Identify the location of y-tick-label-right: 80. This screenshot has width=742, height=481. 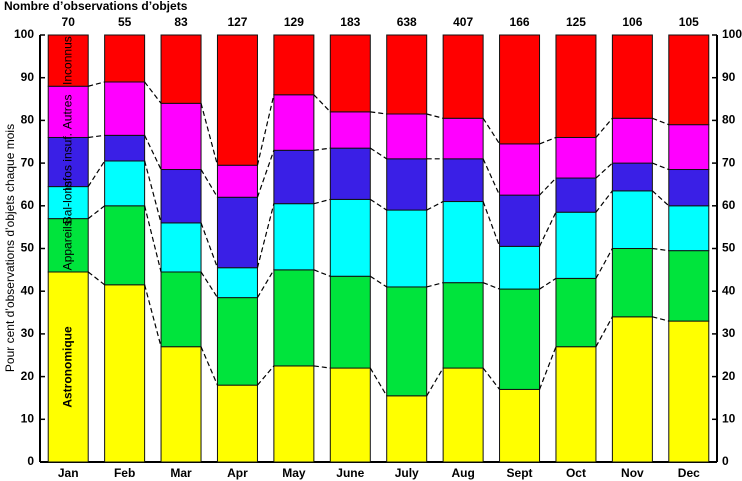
(729, 120).